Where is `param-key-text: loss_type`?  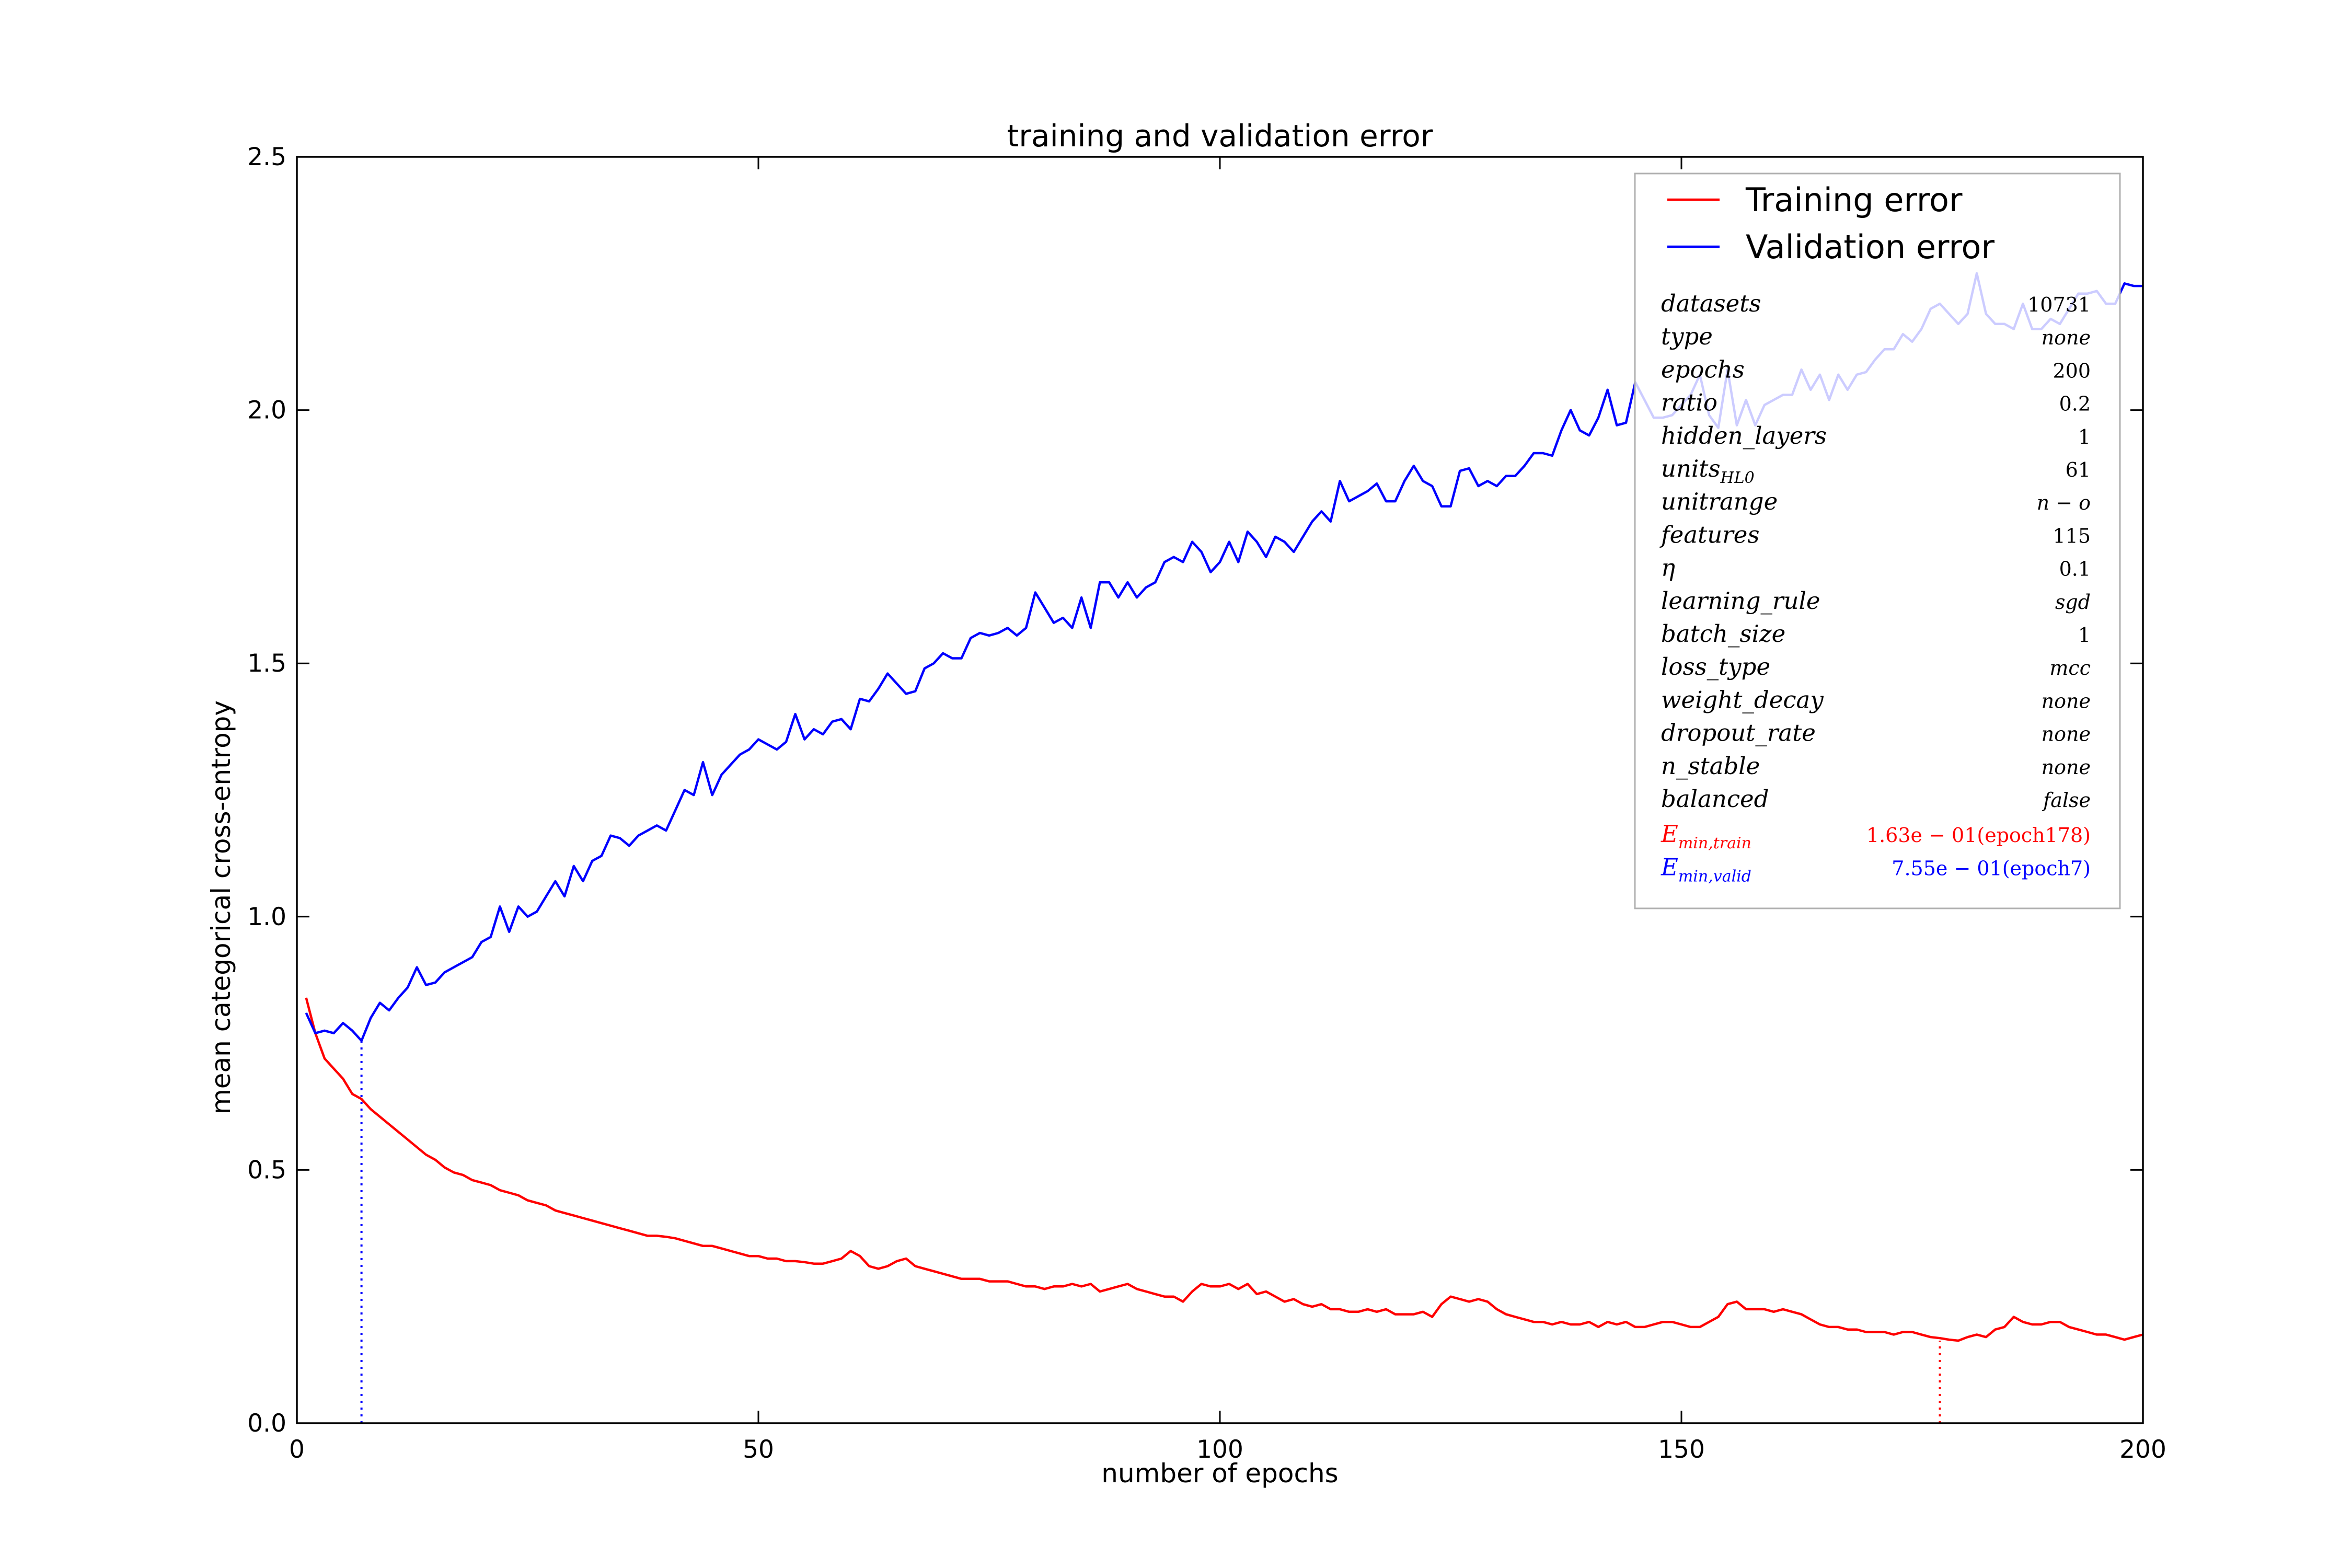 param-key-text: loss_type is located at coordinates (1715, 667).